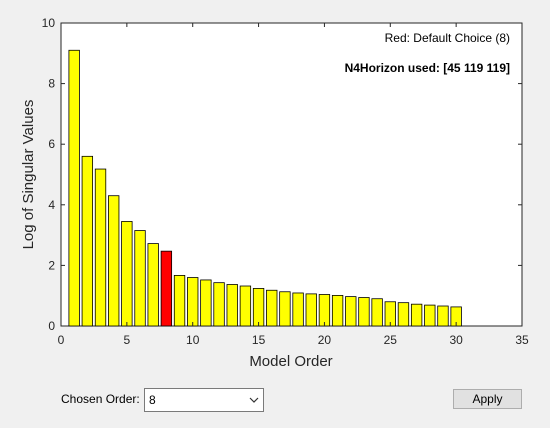 Image resolution: width=550 pixels, height=428 pixels. I want to click on x-tick-label: 35, so click(522, 340).